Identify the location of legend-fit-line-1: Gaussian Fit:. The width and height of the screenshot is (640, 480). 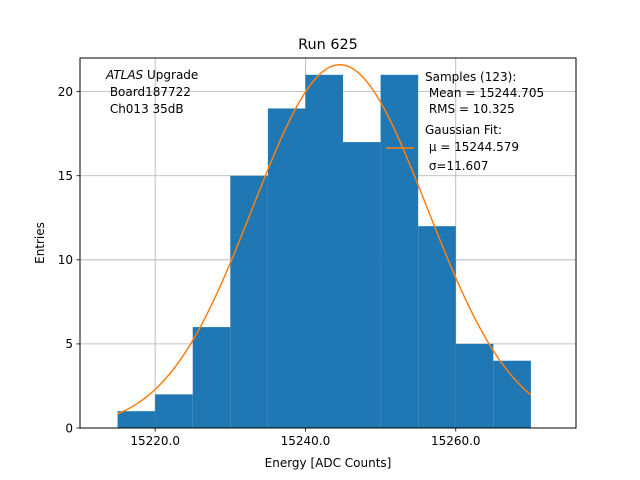
(463, 130).